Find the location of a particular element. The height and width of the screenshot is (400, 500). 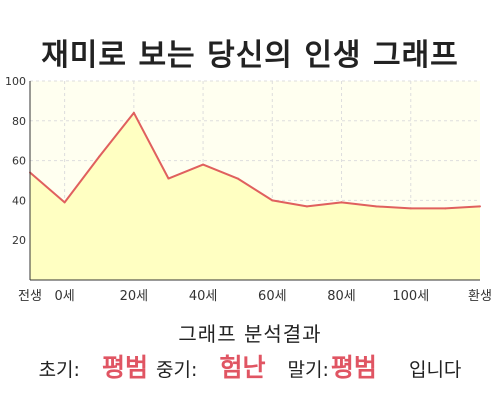

analysis-result-line: 초기: 평범 중기: 험난 말기:평범 입니다 is located at coordinates (250, 366).